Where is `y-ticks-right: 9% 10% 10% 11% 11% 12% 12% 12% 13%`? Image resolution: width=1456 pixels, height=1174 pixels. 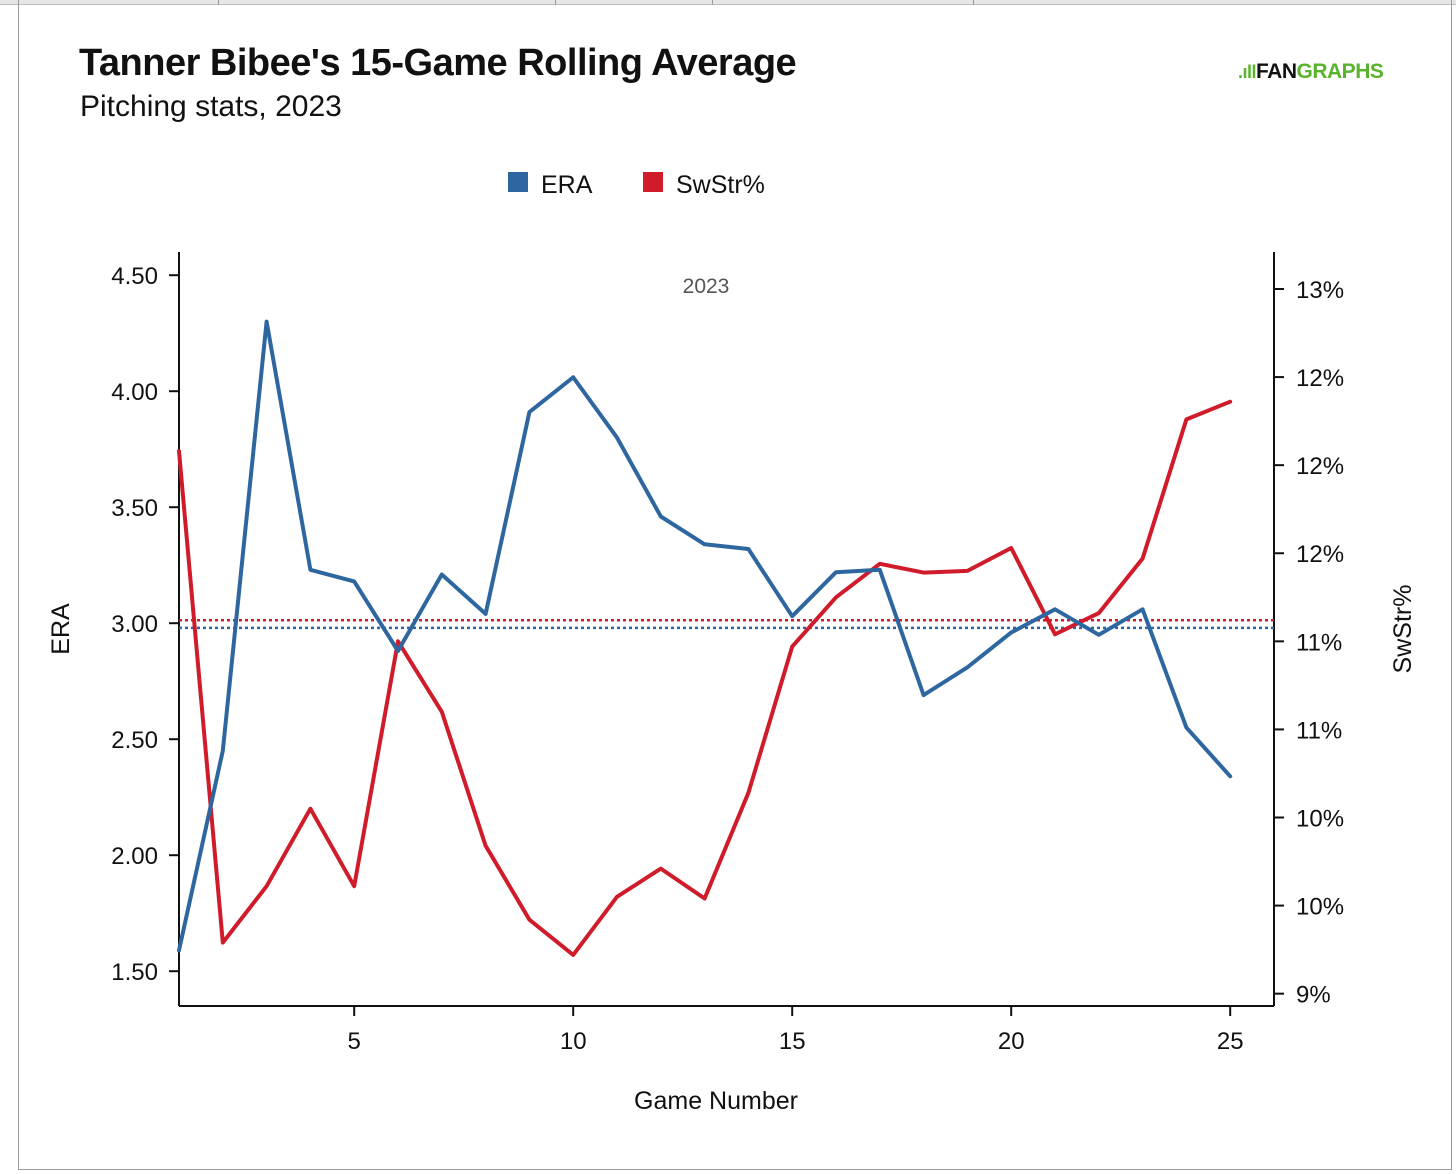 y-ticks-right: 9% 10% 10% 11% 11% 12% 12% 12% 13% is located at coordinates (1309, 643).